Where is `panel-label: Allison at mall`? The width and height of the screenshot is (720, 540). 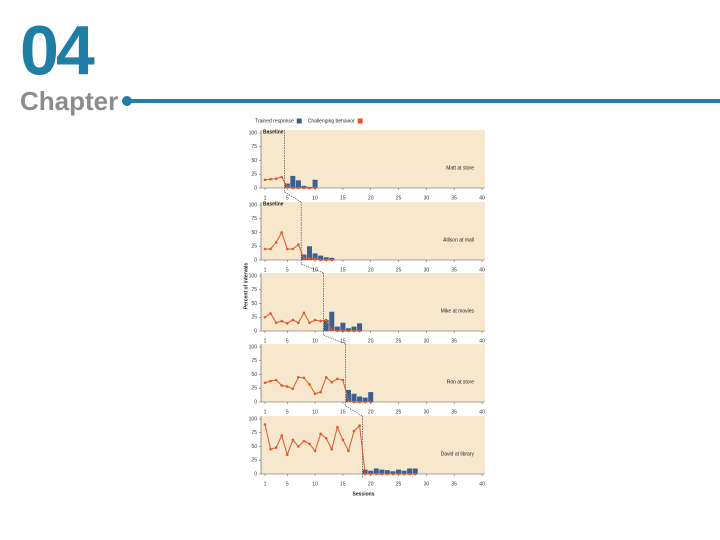 panel-label: Allison at mall is located at coordinates (458, 240).